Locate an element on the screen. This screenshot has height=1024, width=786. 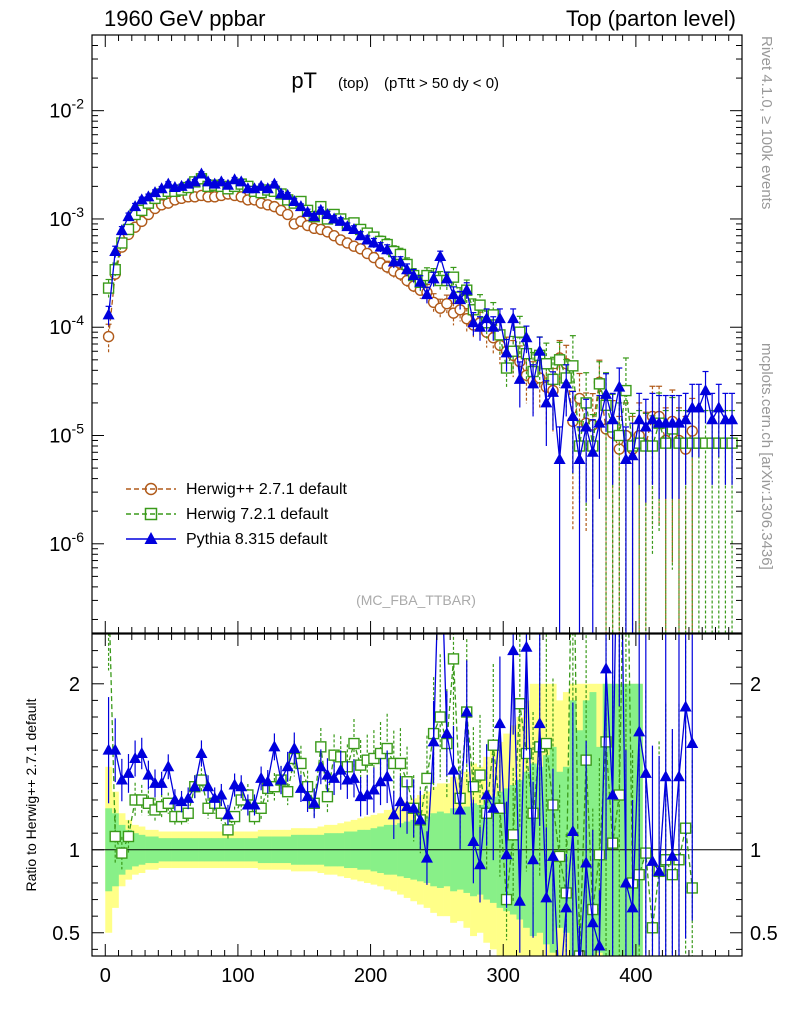
ratio-y-tick-label: 0.5 is located at coordinates (66, 934).